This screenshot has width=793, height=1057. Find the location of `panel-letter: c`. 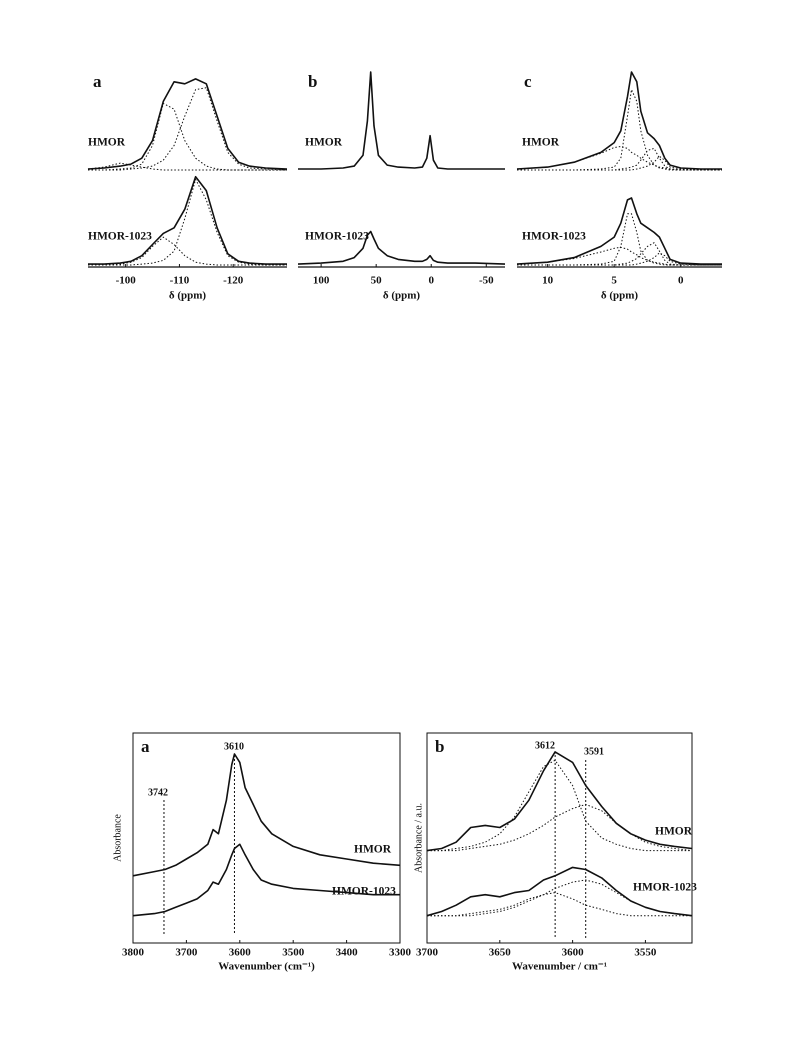

panel-letter: c is located at coordinates (528, 81).